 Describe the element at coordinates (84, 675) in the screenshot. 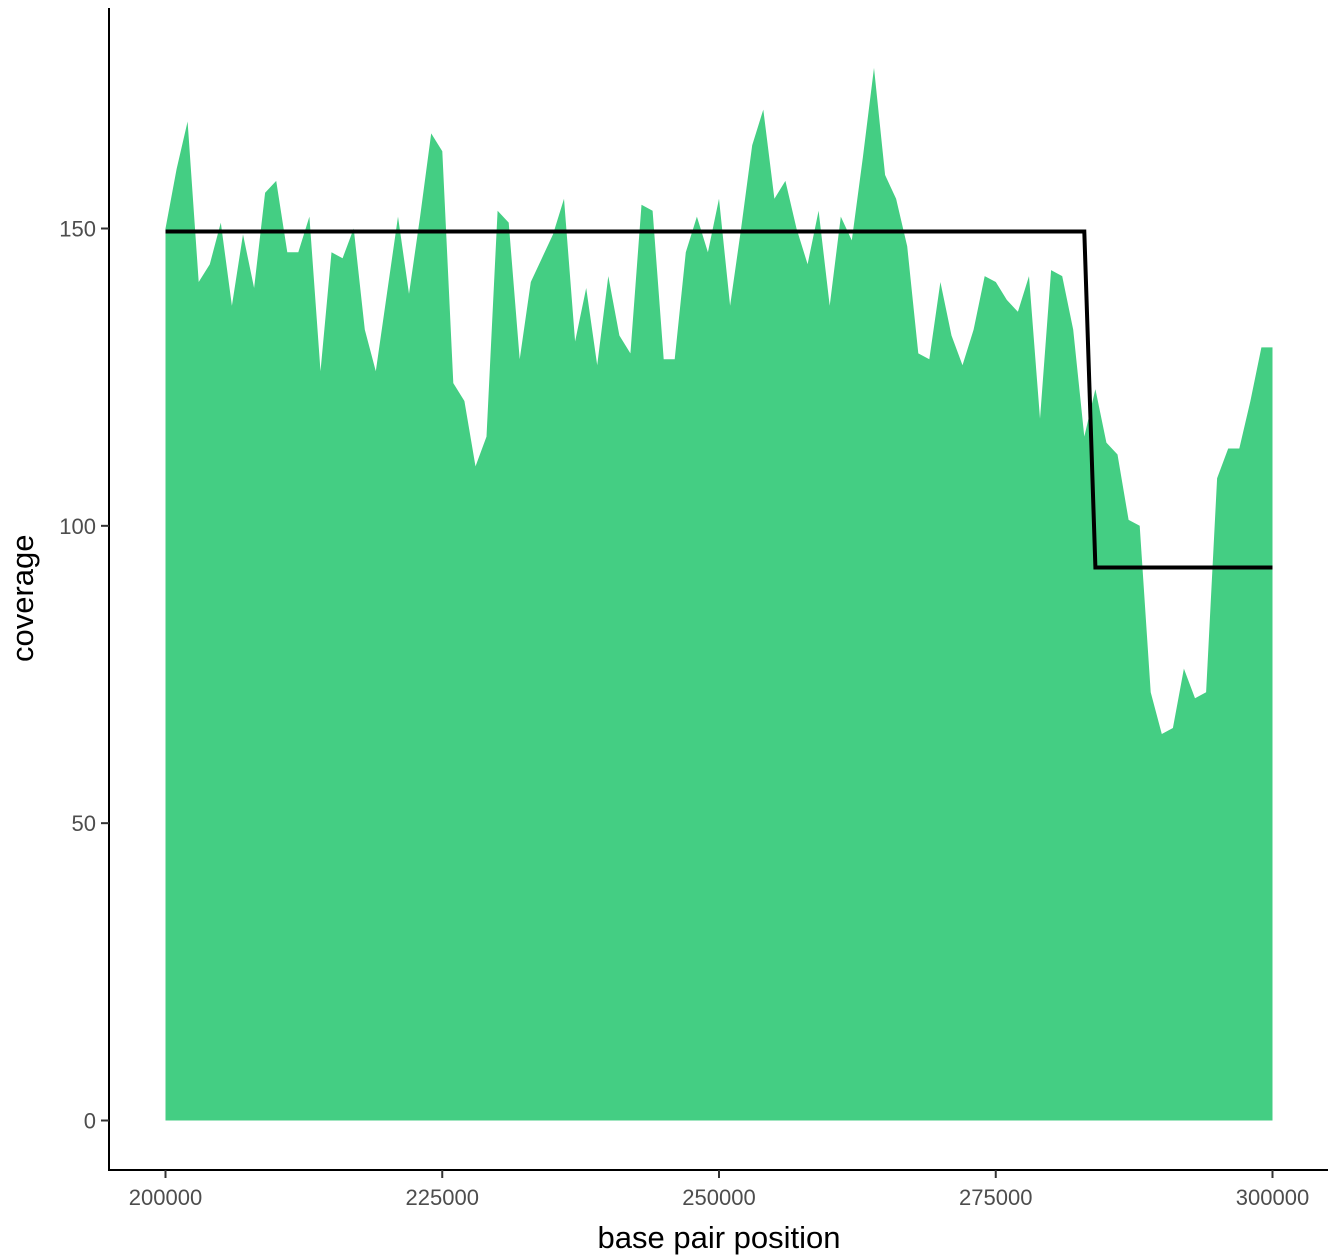

I see `y-axis-ticks: 0 50 100 150` at that location.